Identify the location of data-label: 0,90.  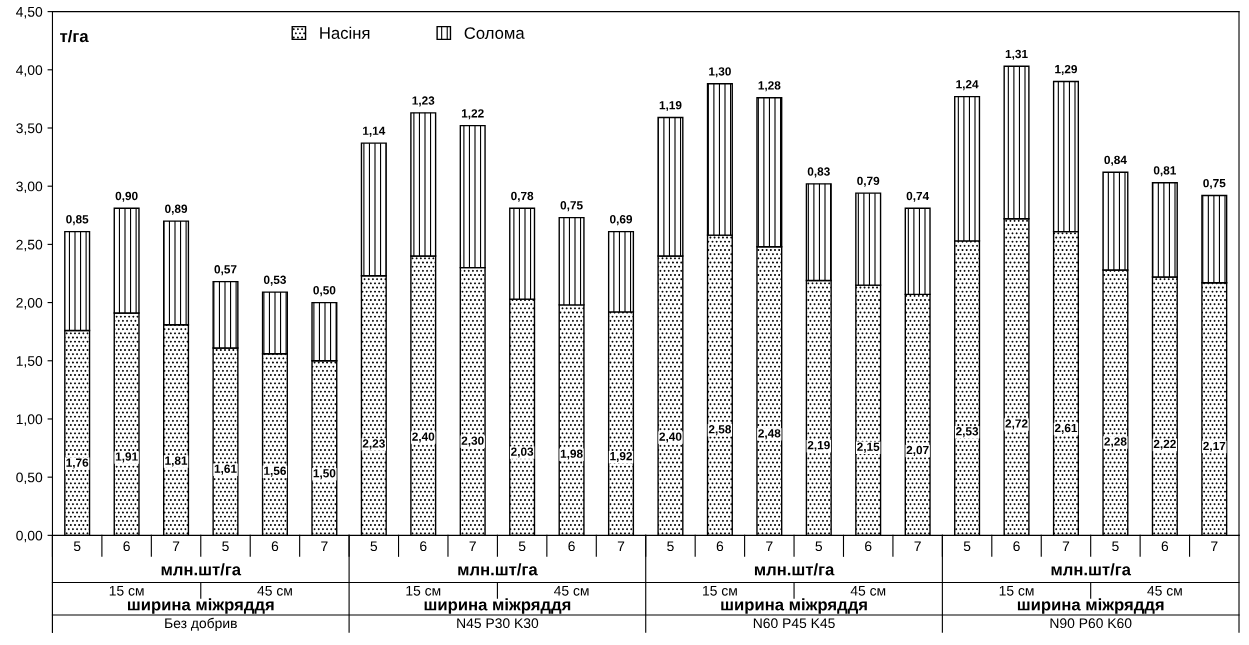
(126, 196).